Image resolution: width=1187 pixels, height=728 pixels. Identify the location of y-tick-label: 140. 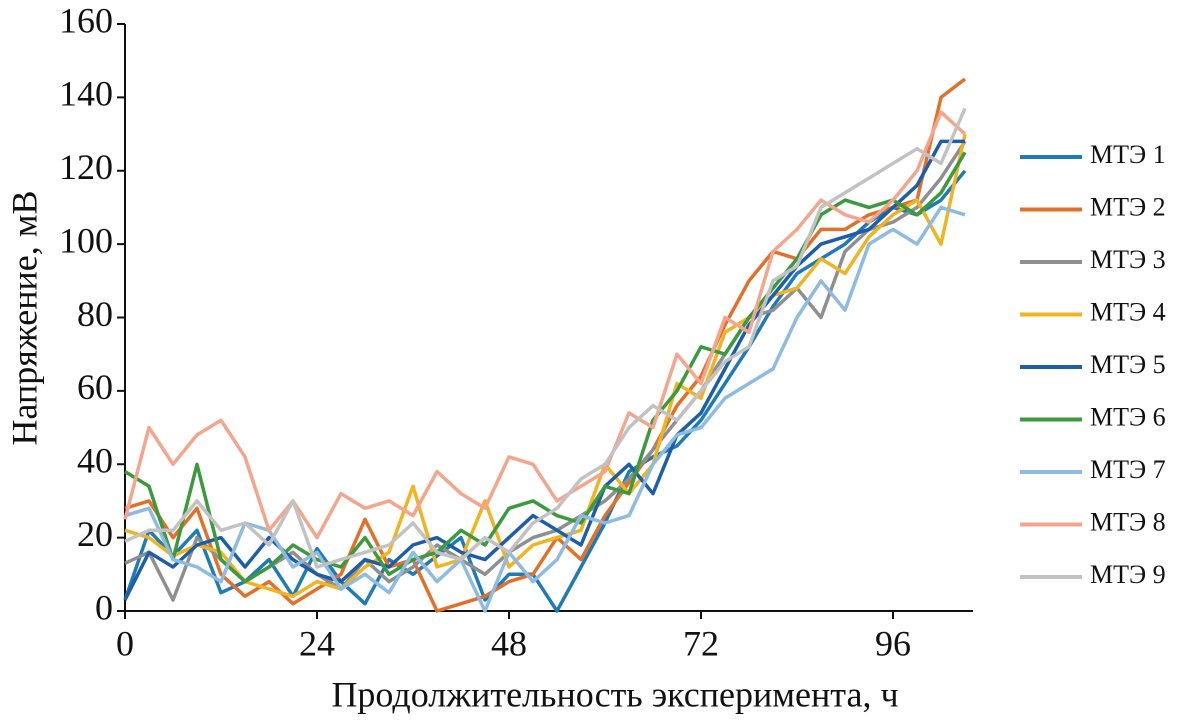
(86, 94).